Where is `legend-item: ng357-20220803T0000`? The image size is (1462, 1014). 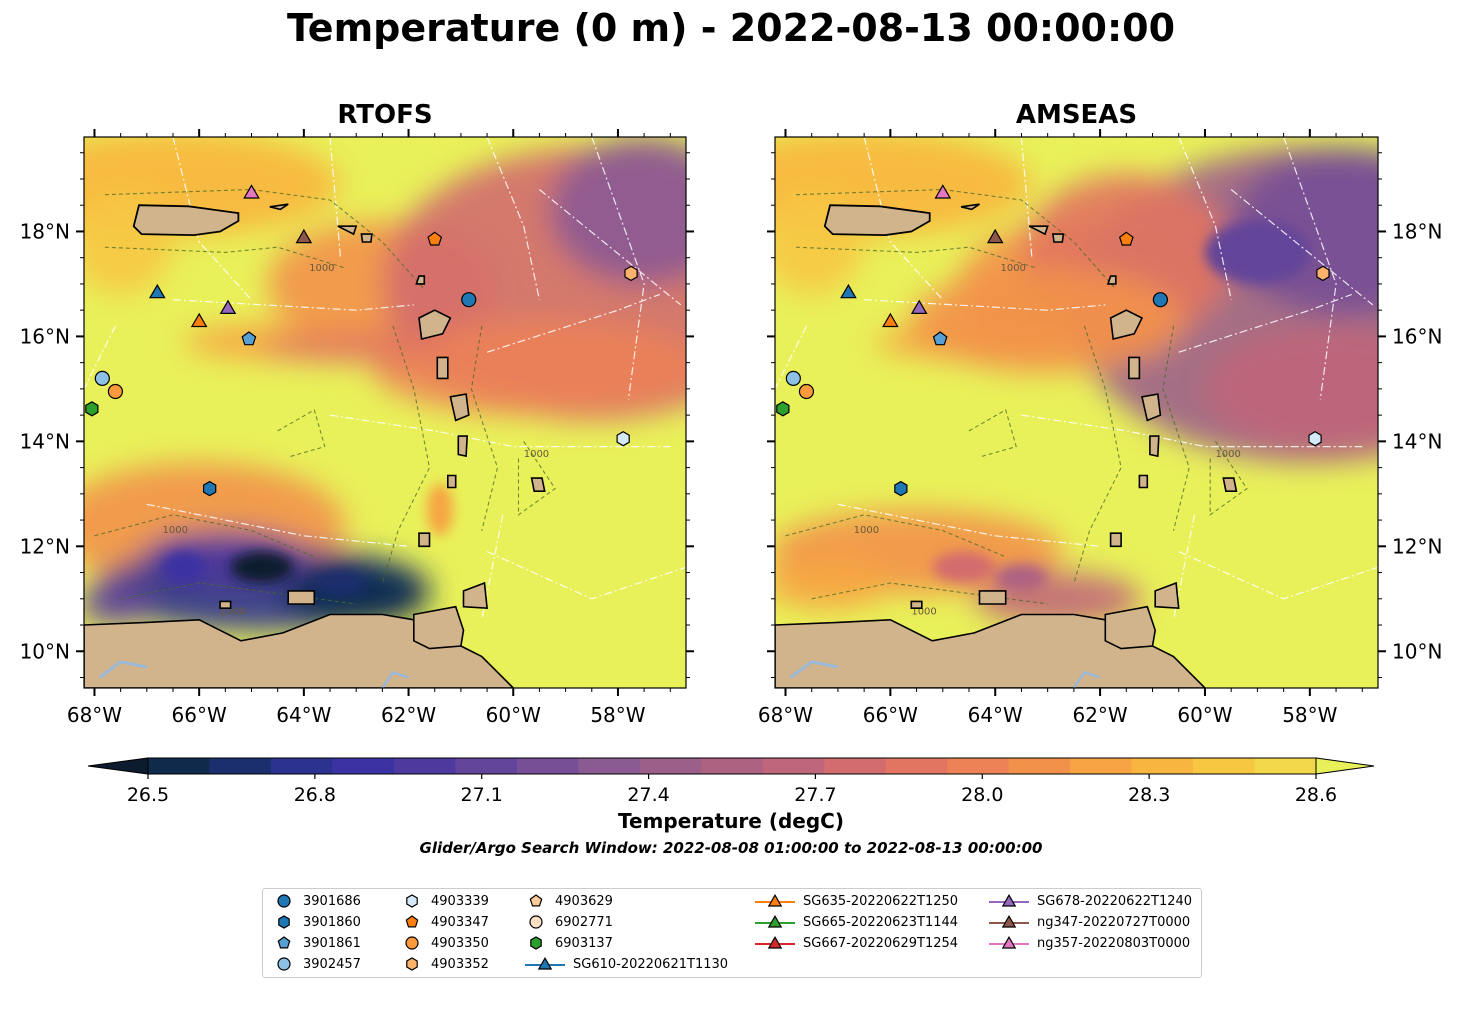 legend-item: ng357-20220803T0000 is located at coordinates (1089, 943).